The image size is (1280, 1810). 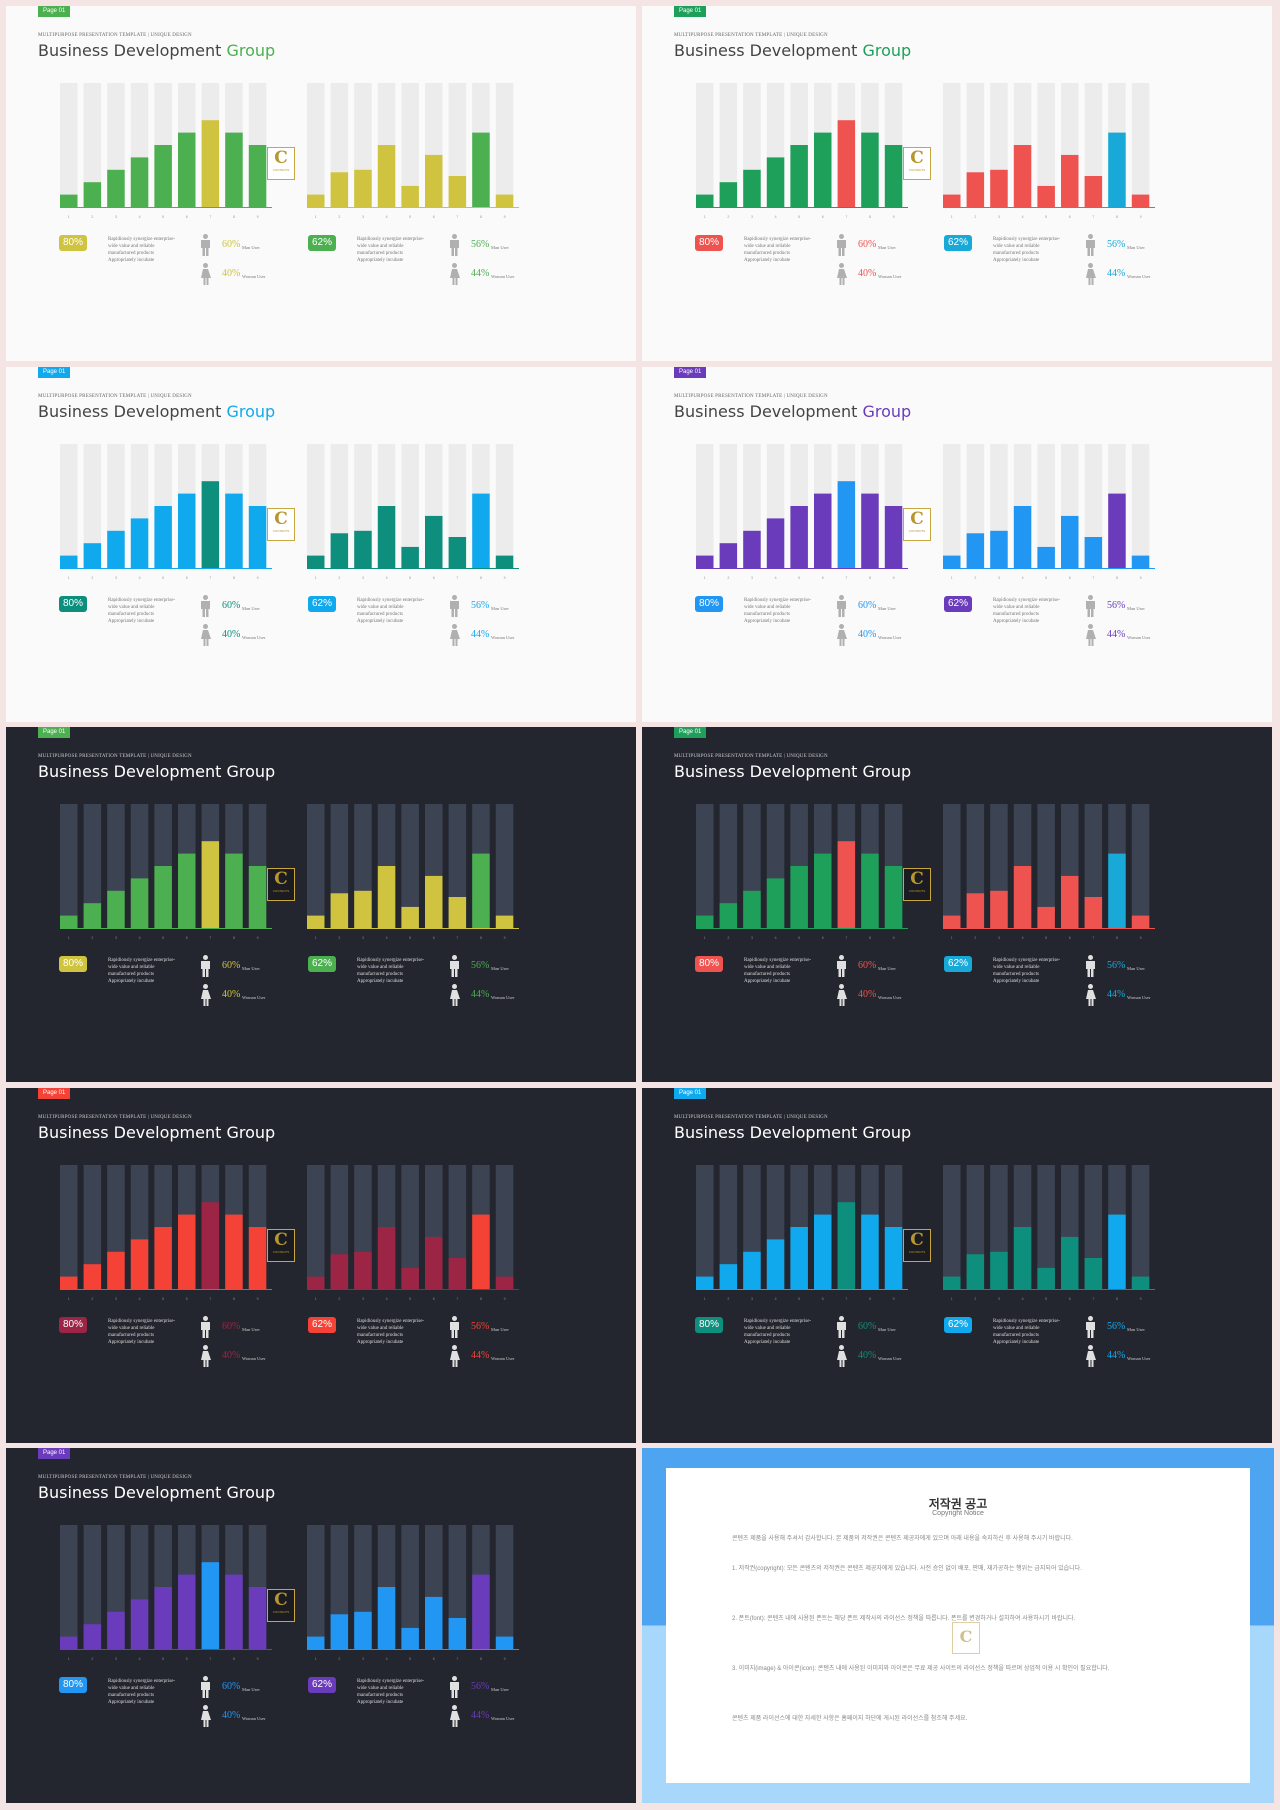 What do you see at coordinates (156, 1132) in the screenshot?
I see `slide-title: Business Development Group` at bounding box center [156, 1132].